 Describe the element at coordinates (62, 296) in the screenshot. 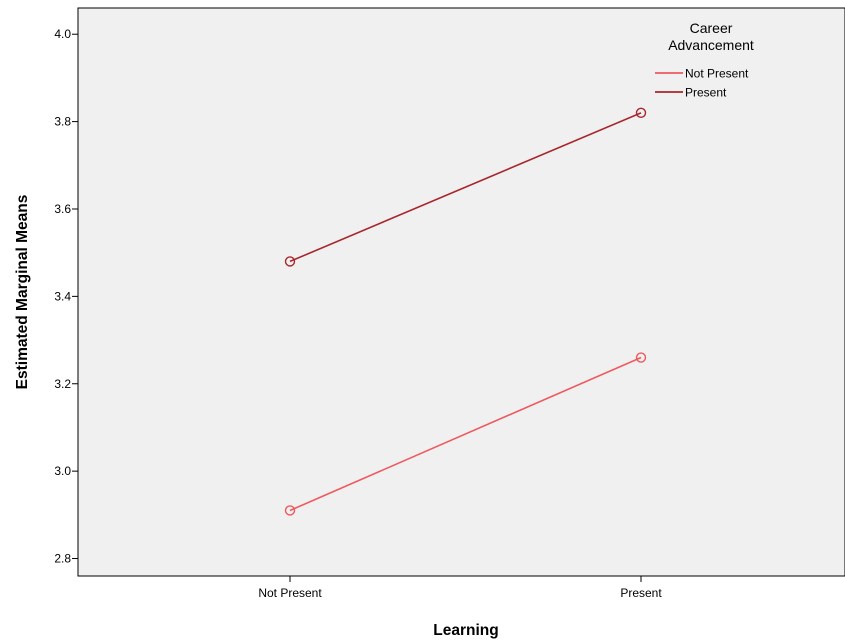

I see `y-tick-label: 3.4` at that location.